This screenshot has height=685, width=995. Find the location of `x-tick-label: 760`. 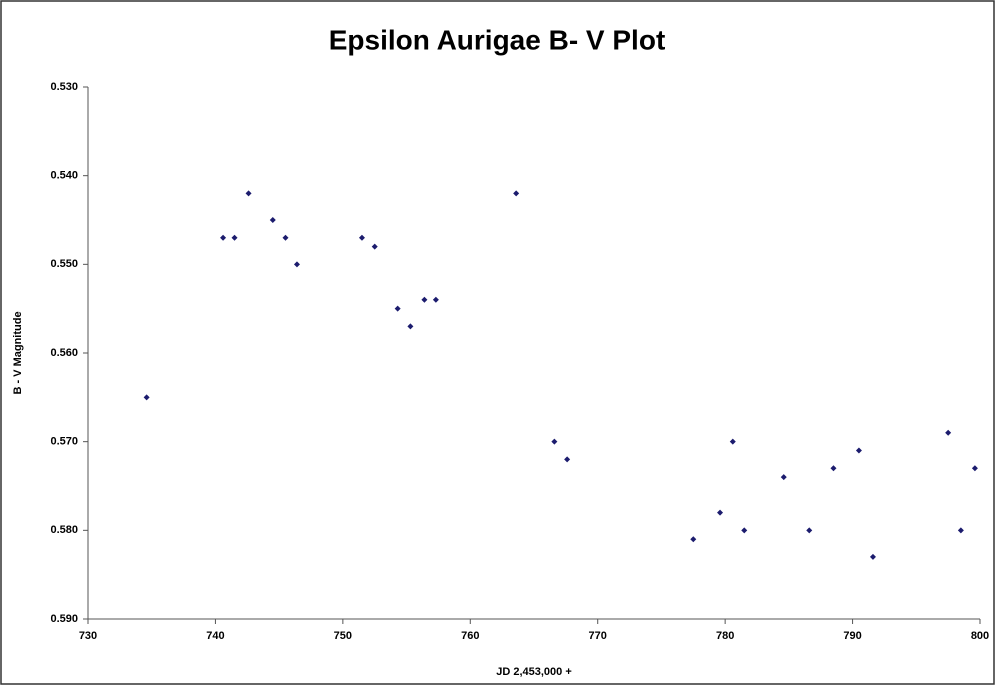

x-tick-label: 760 is located at coordinates (470, 636).